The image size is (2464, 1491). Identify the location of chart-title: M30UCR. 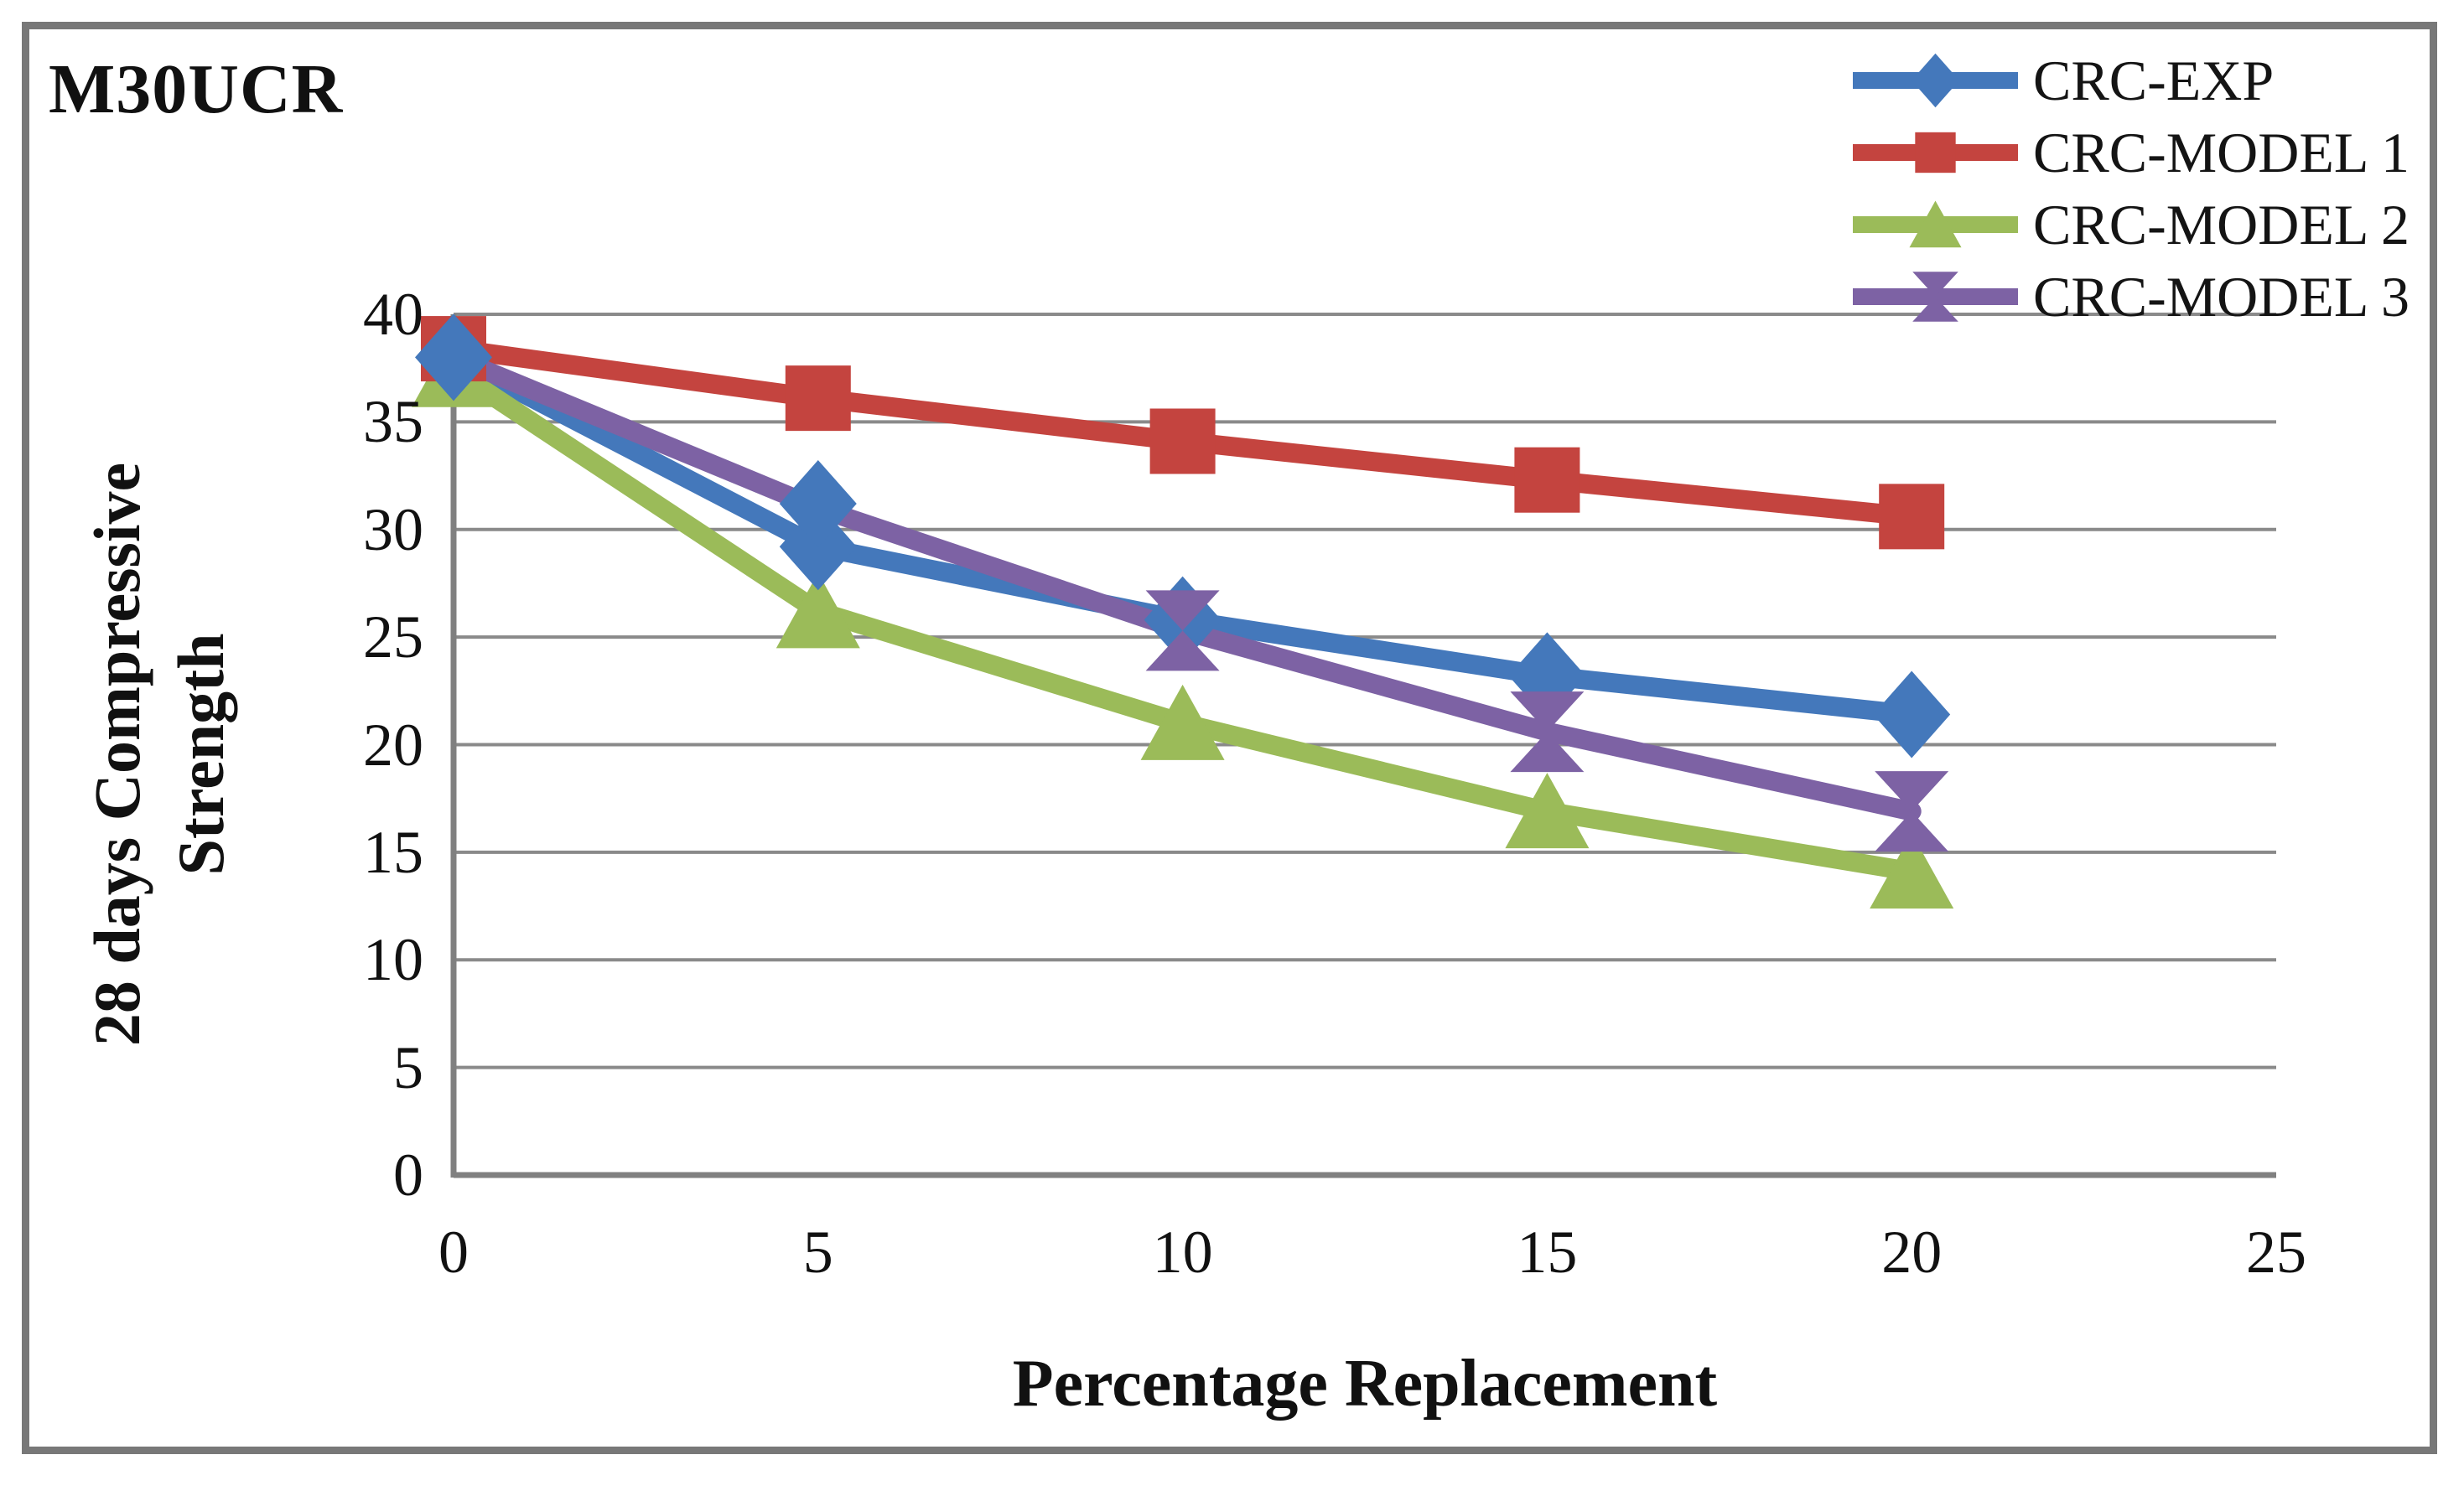
(196, 89).